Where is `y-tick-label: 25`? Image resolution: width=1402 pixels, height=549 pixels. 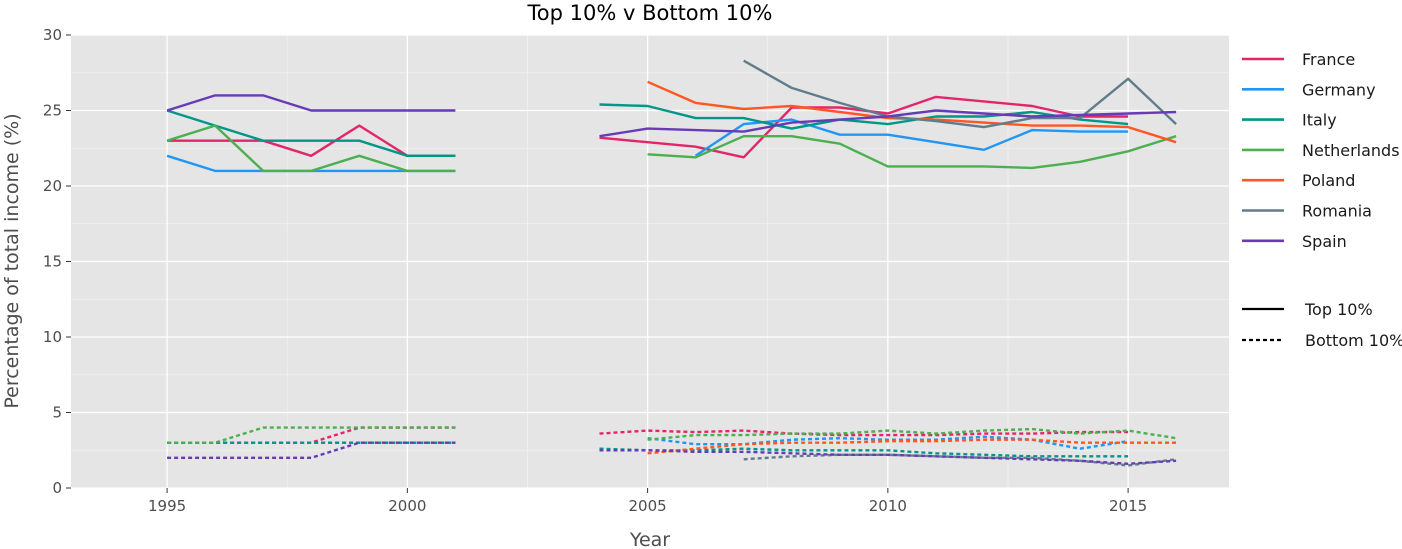 y-tick-label: 25 is located at coordinates (52, 111).